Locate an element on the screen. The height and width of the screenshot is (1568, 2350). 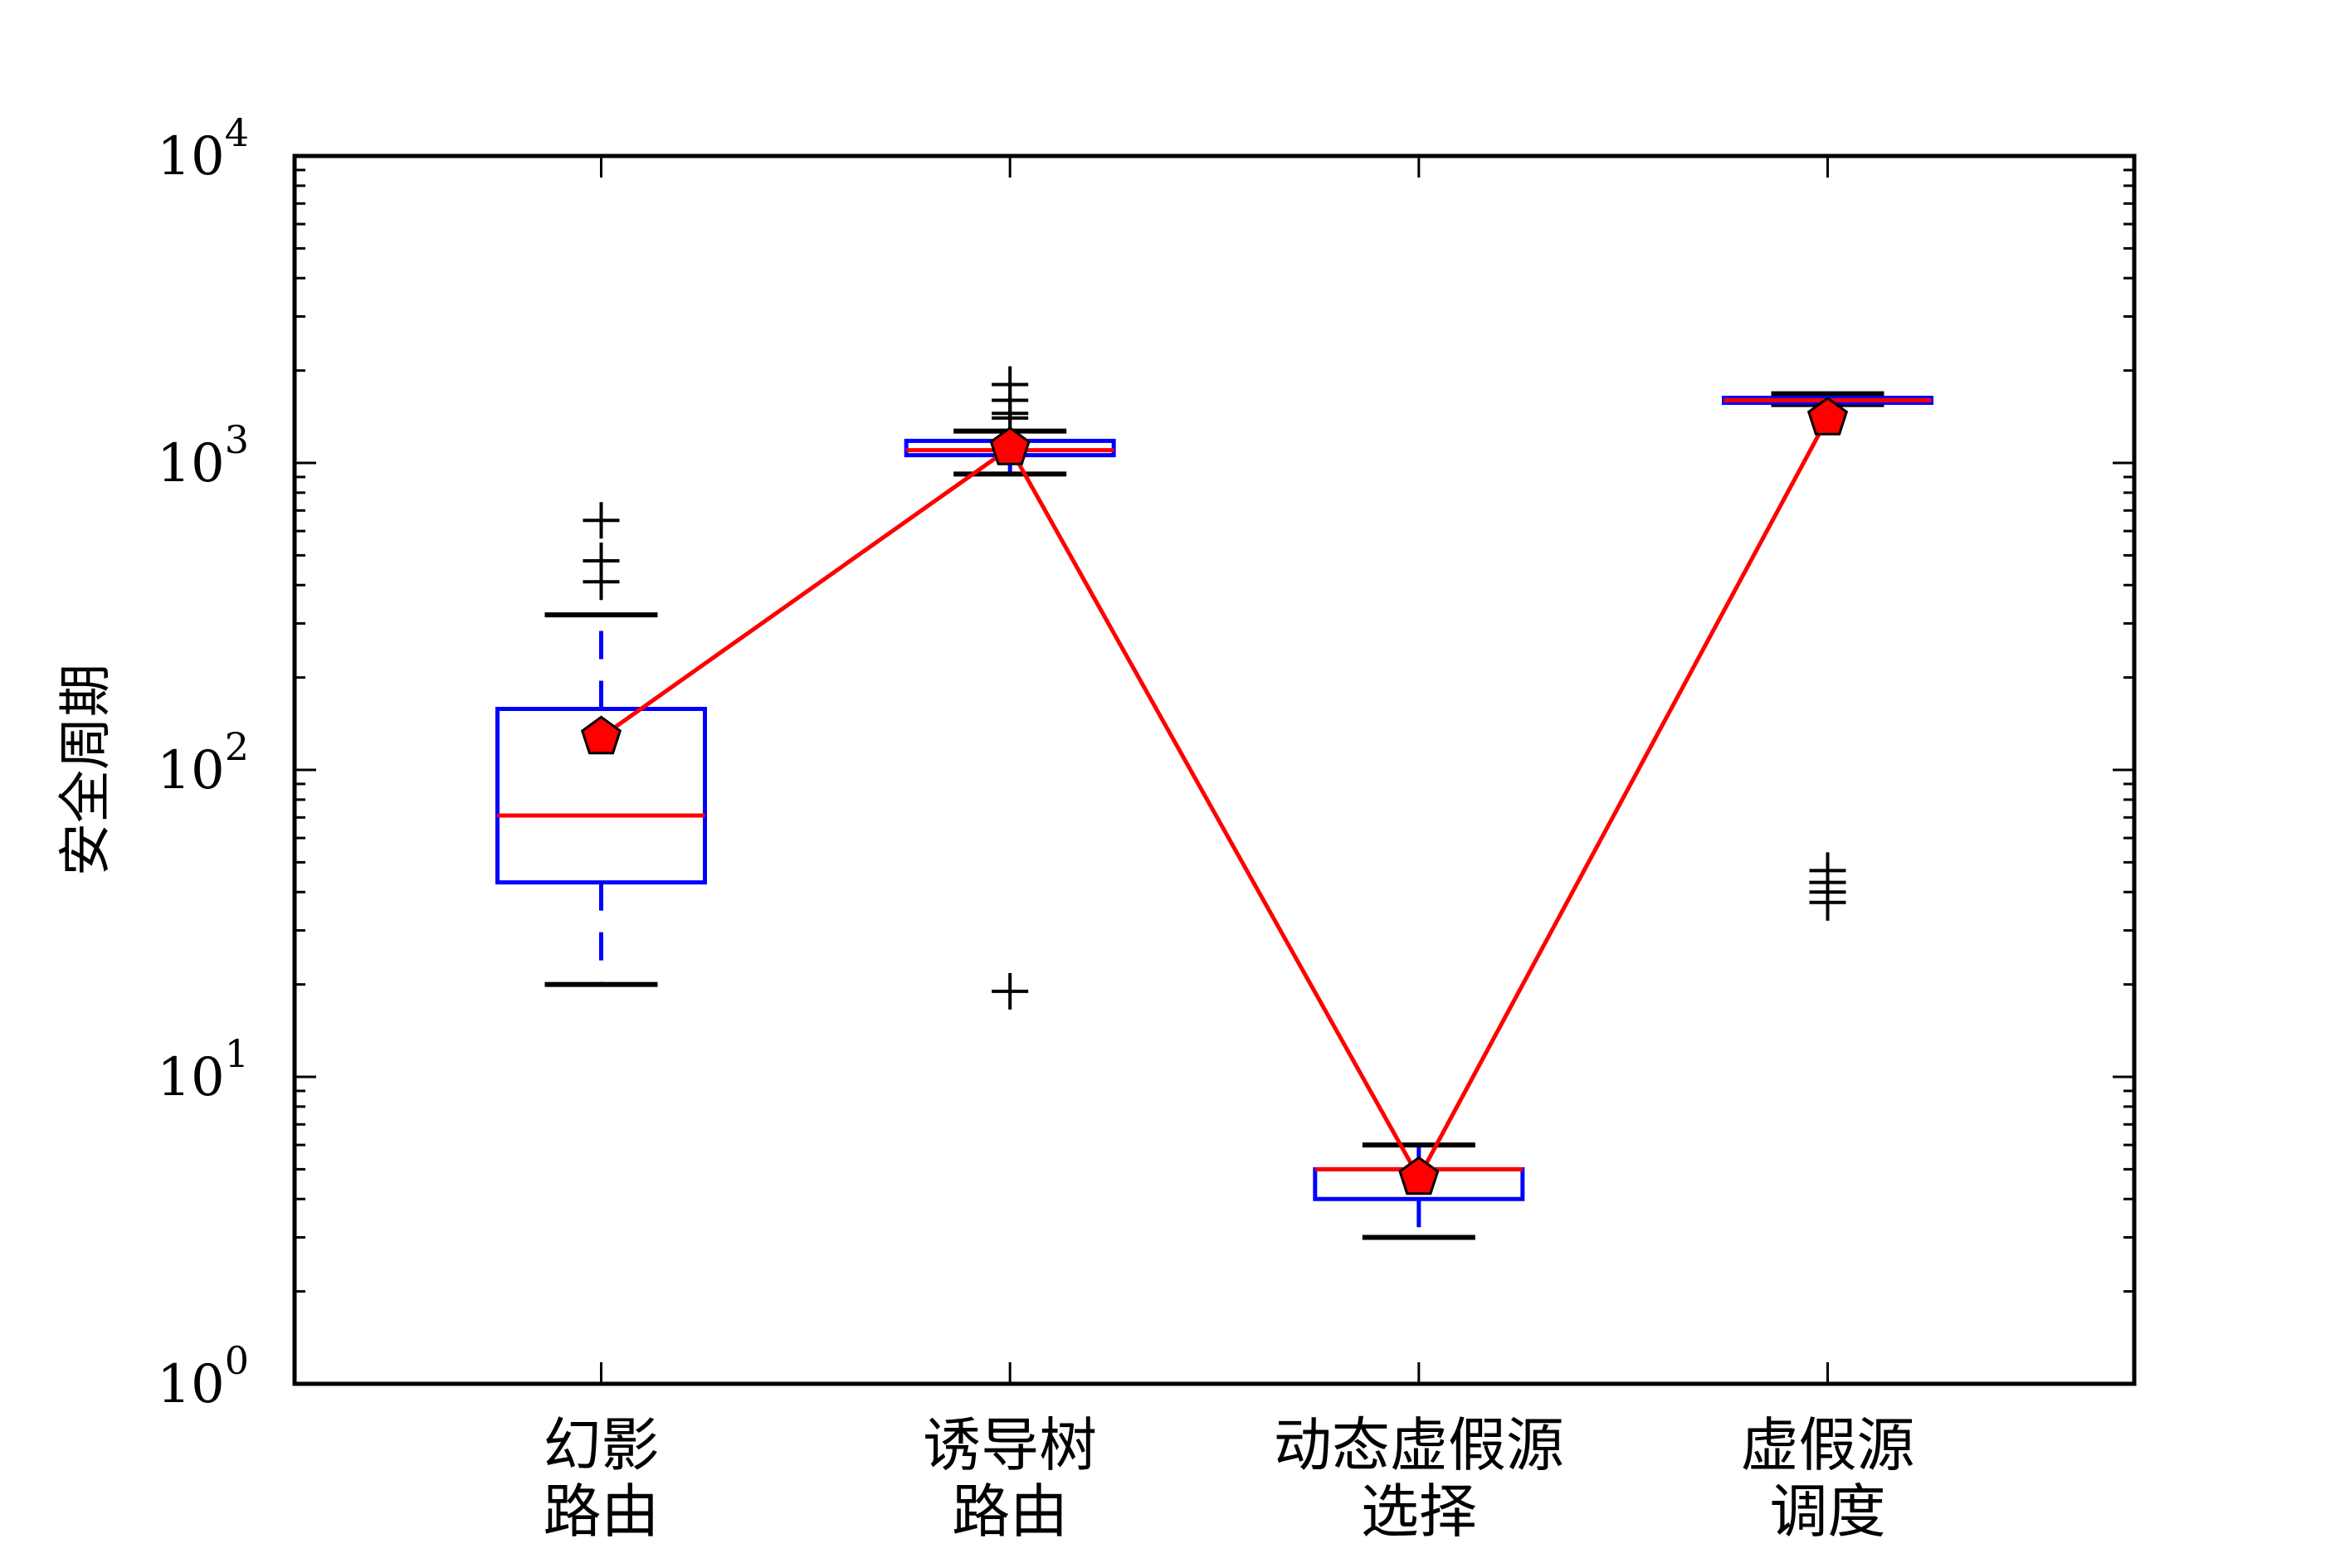
x-category-label: 调度 is located at coordinates (1828, 1512).